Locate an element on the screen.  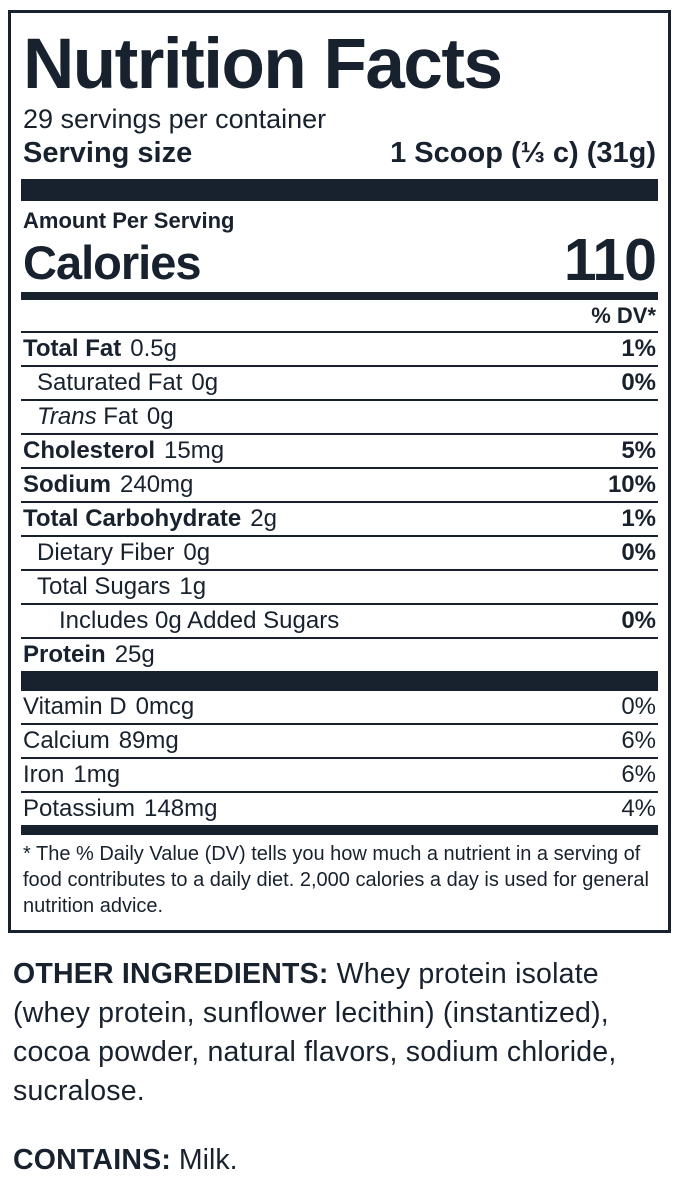
nutrient-row-total-fat: Total Fat 0.5g 1% is located at coordinates (339, 348).